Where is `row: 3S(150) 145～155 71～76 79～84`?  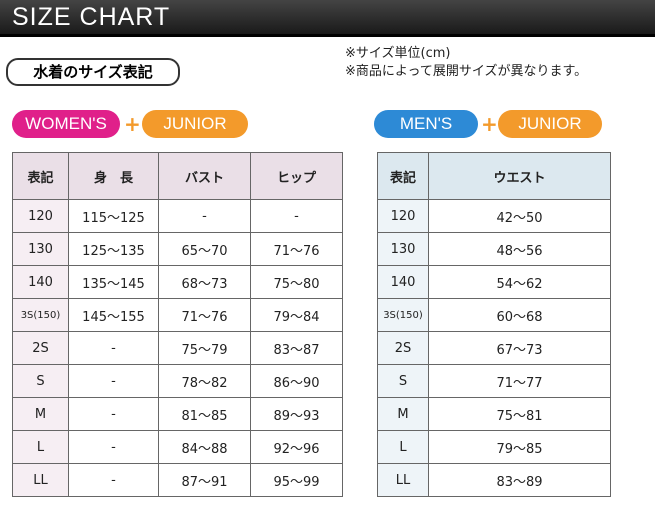 row: 3S(150) 145～155 71～76 79～84 is located at coordinates (177, 315).